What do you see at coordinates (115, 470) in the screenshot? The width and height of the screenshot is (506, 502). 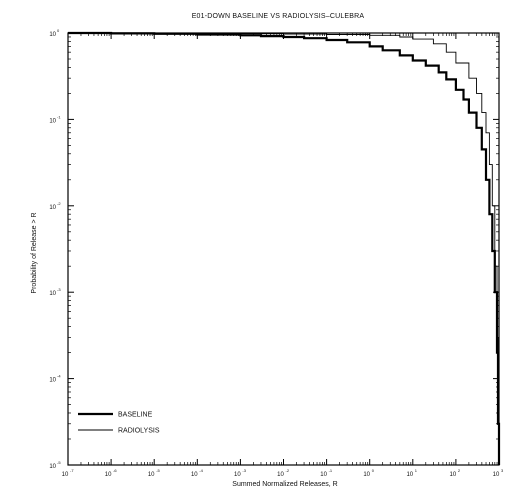 I see `svg-text: -6` at bounding box center [115, 470].